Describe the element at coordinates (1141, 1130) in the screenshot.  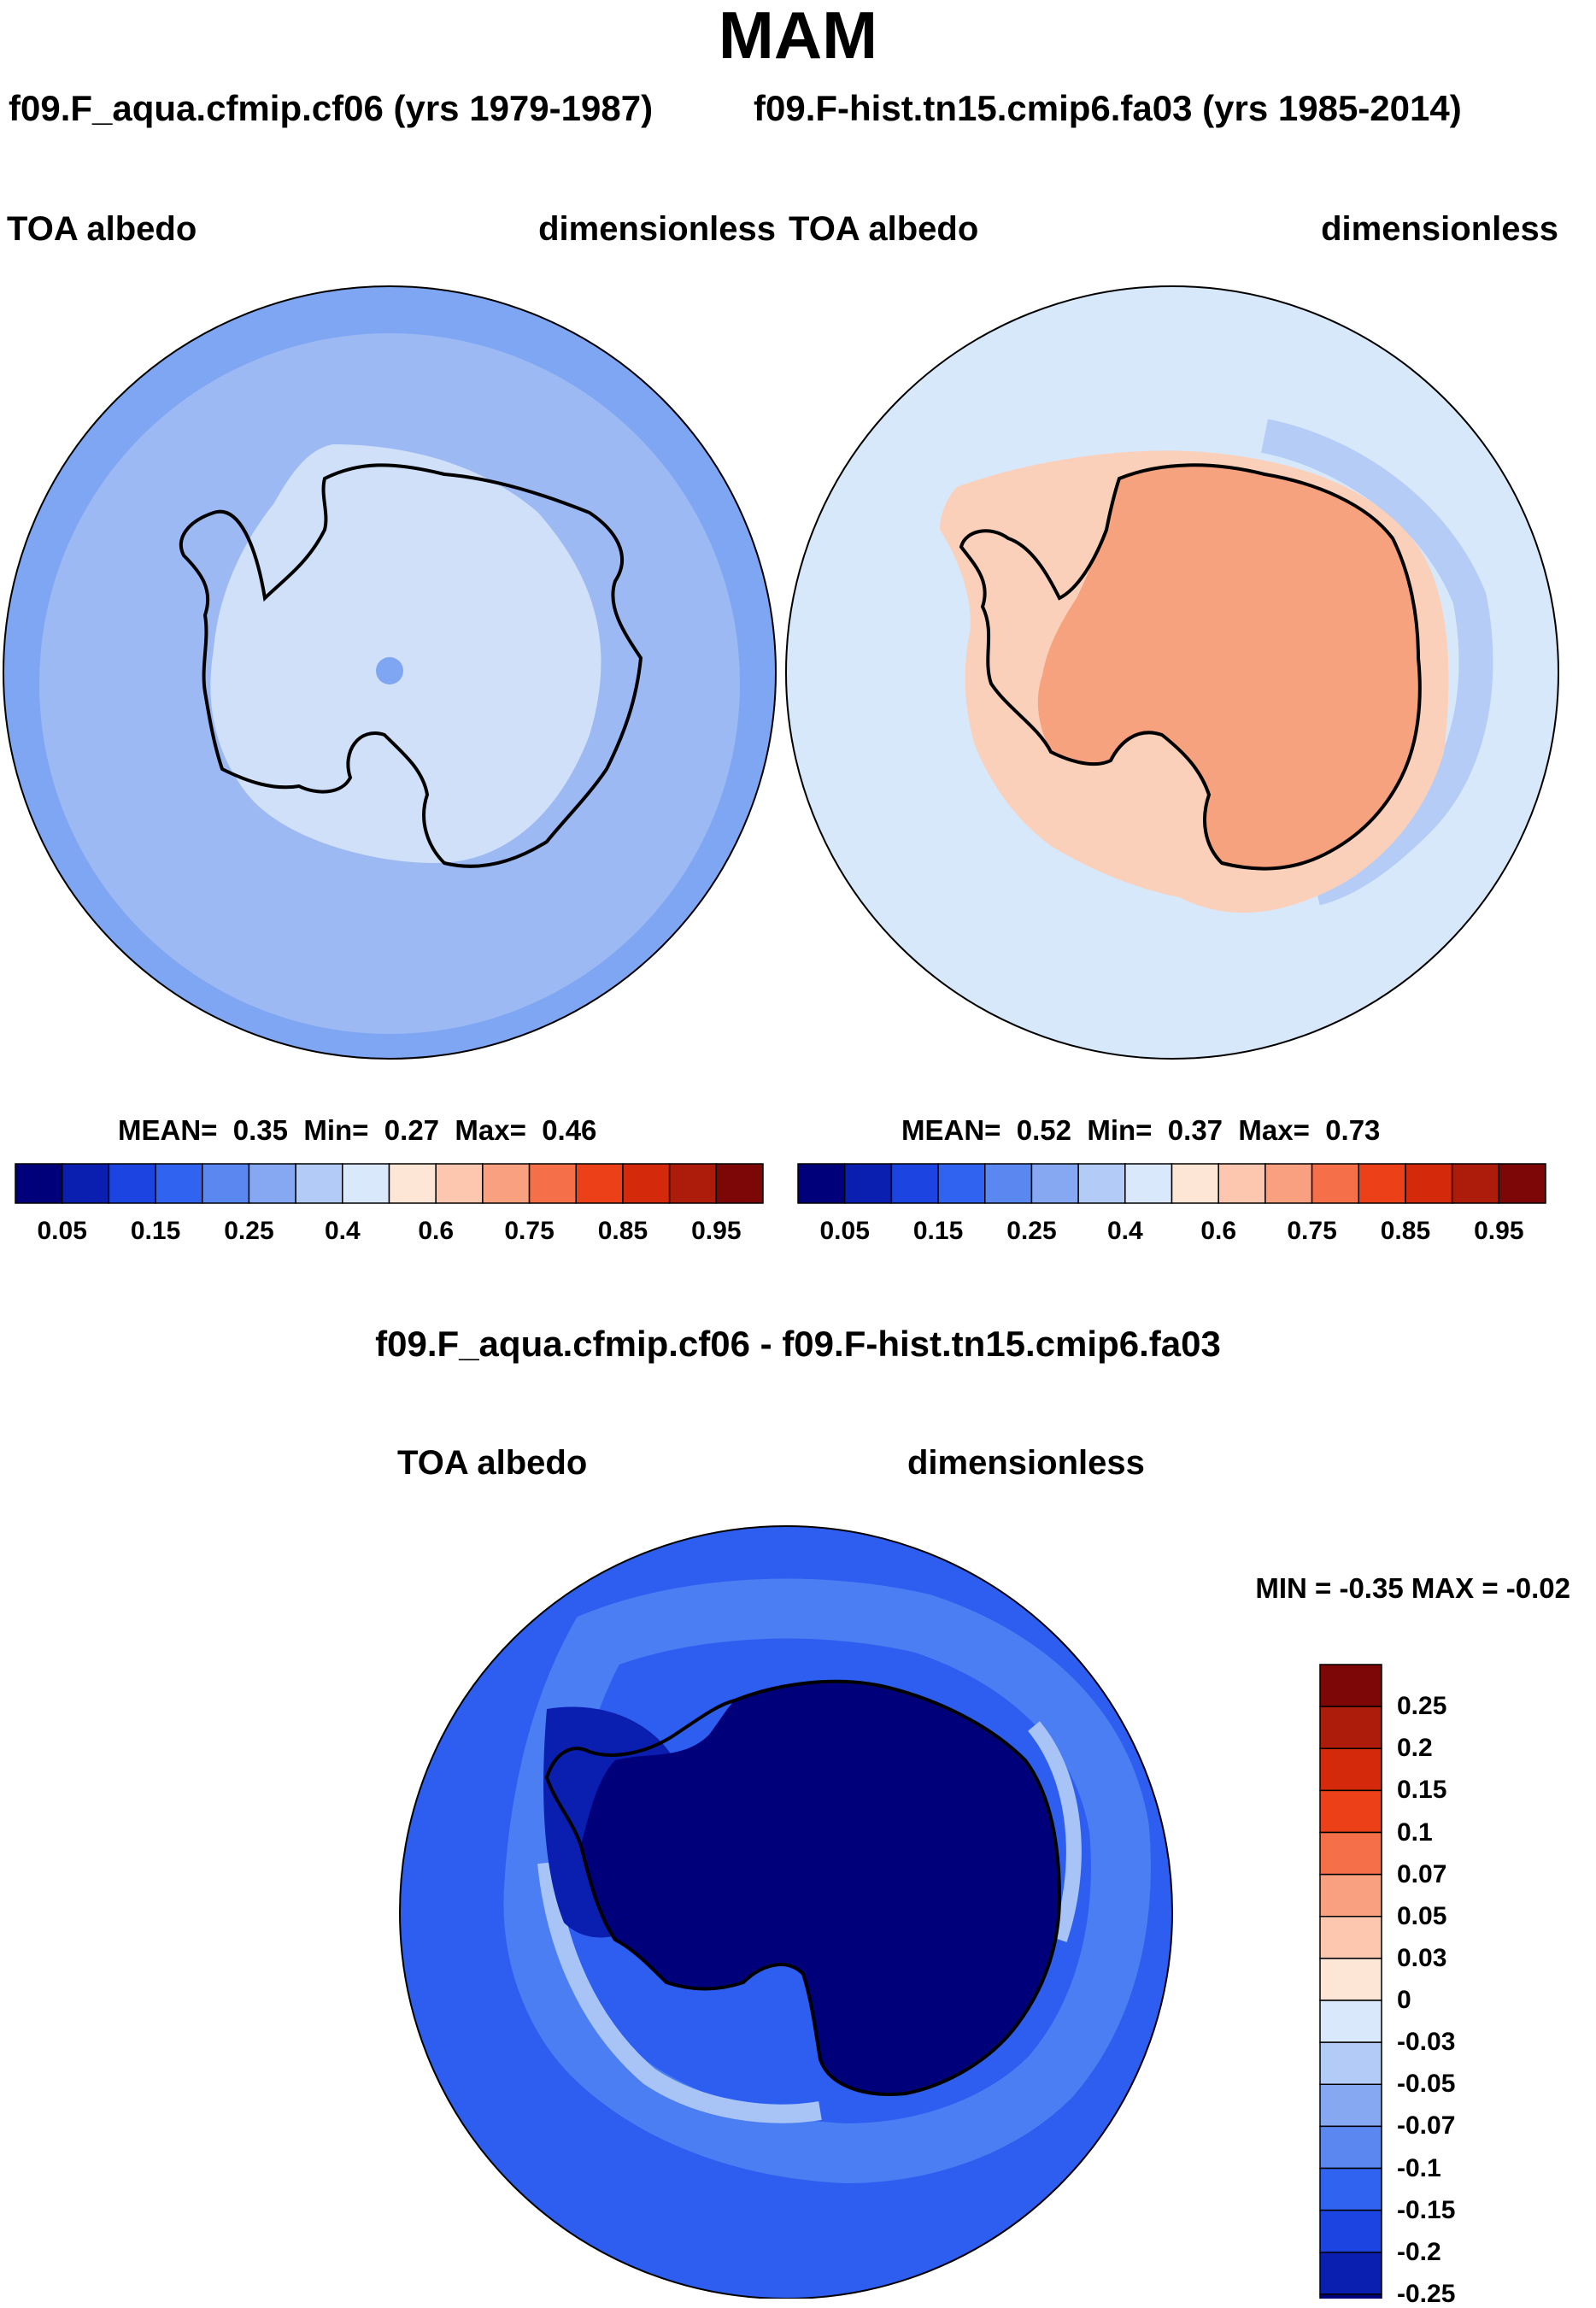
I see `right-stats: MEAN= 0.52 Min= 0.37 Max= 0.73` at that location.